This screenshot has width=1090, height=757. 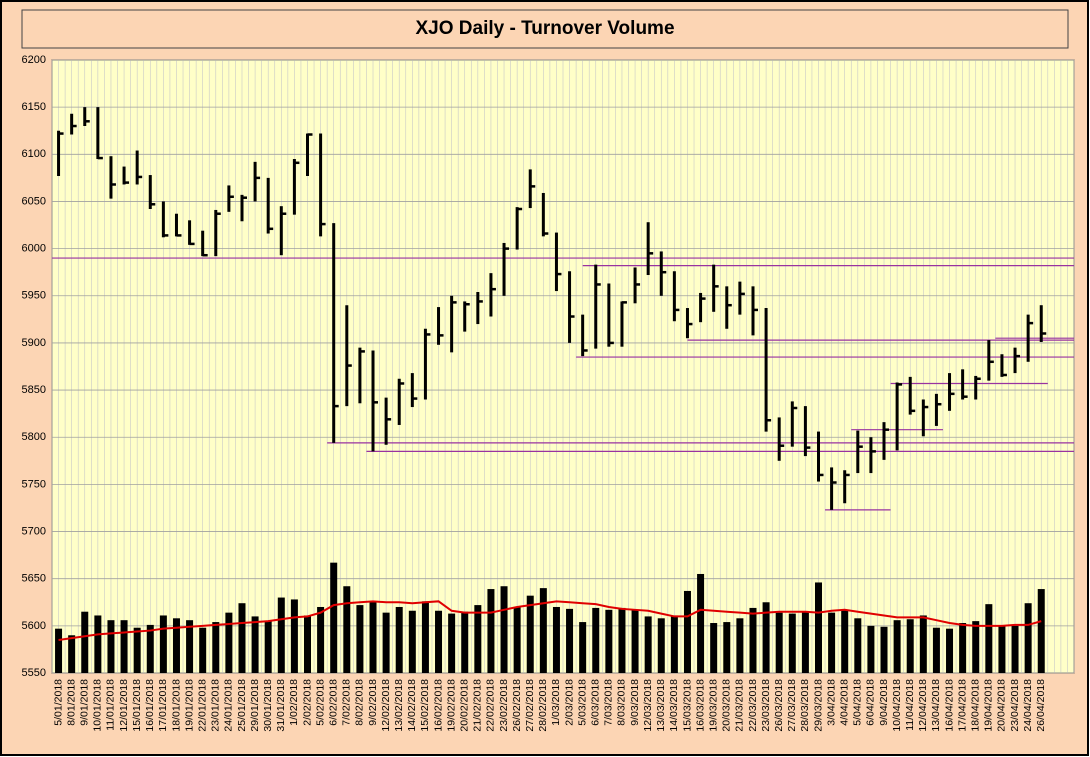 What do you see at coordinates (700, 705) in the screenshot?
I see `x-tick-label: 16/03/2018` at bounding box center [700, 705].